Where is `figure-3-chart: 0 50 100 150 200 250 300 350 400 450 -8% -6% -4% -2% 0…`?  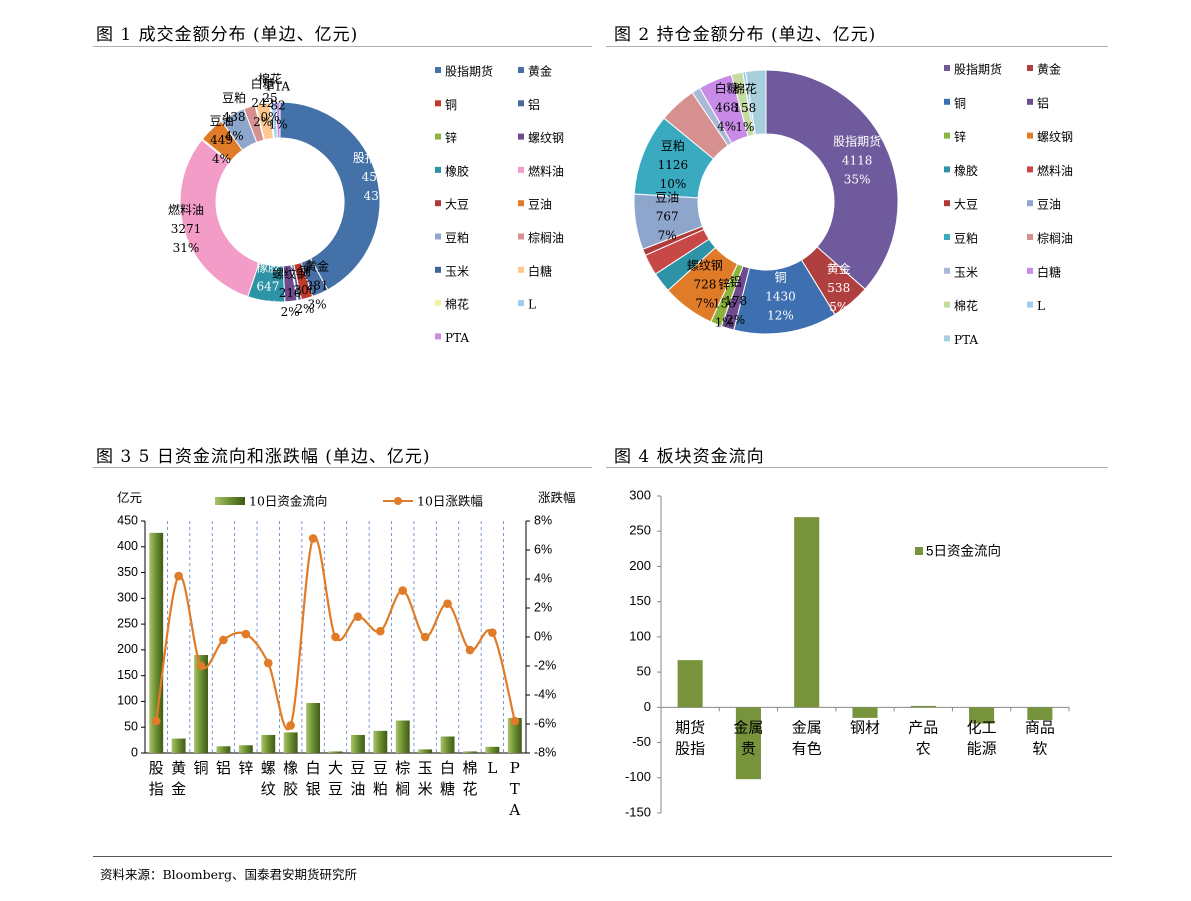
figure-3-chart: 0 50 100 150 200 250 300 350 400 450 -8% -6% -4% -2% 0… is located at coordinates (346, 654).